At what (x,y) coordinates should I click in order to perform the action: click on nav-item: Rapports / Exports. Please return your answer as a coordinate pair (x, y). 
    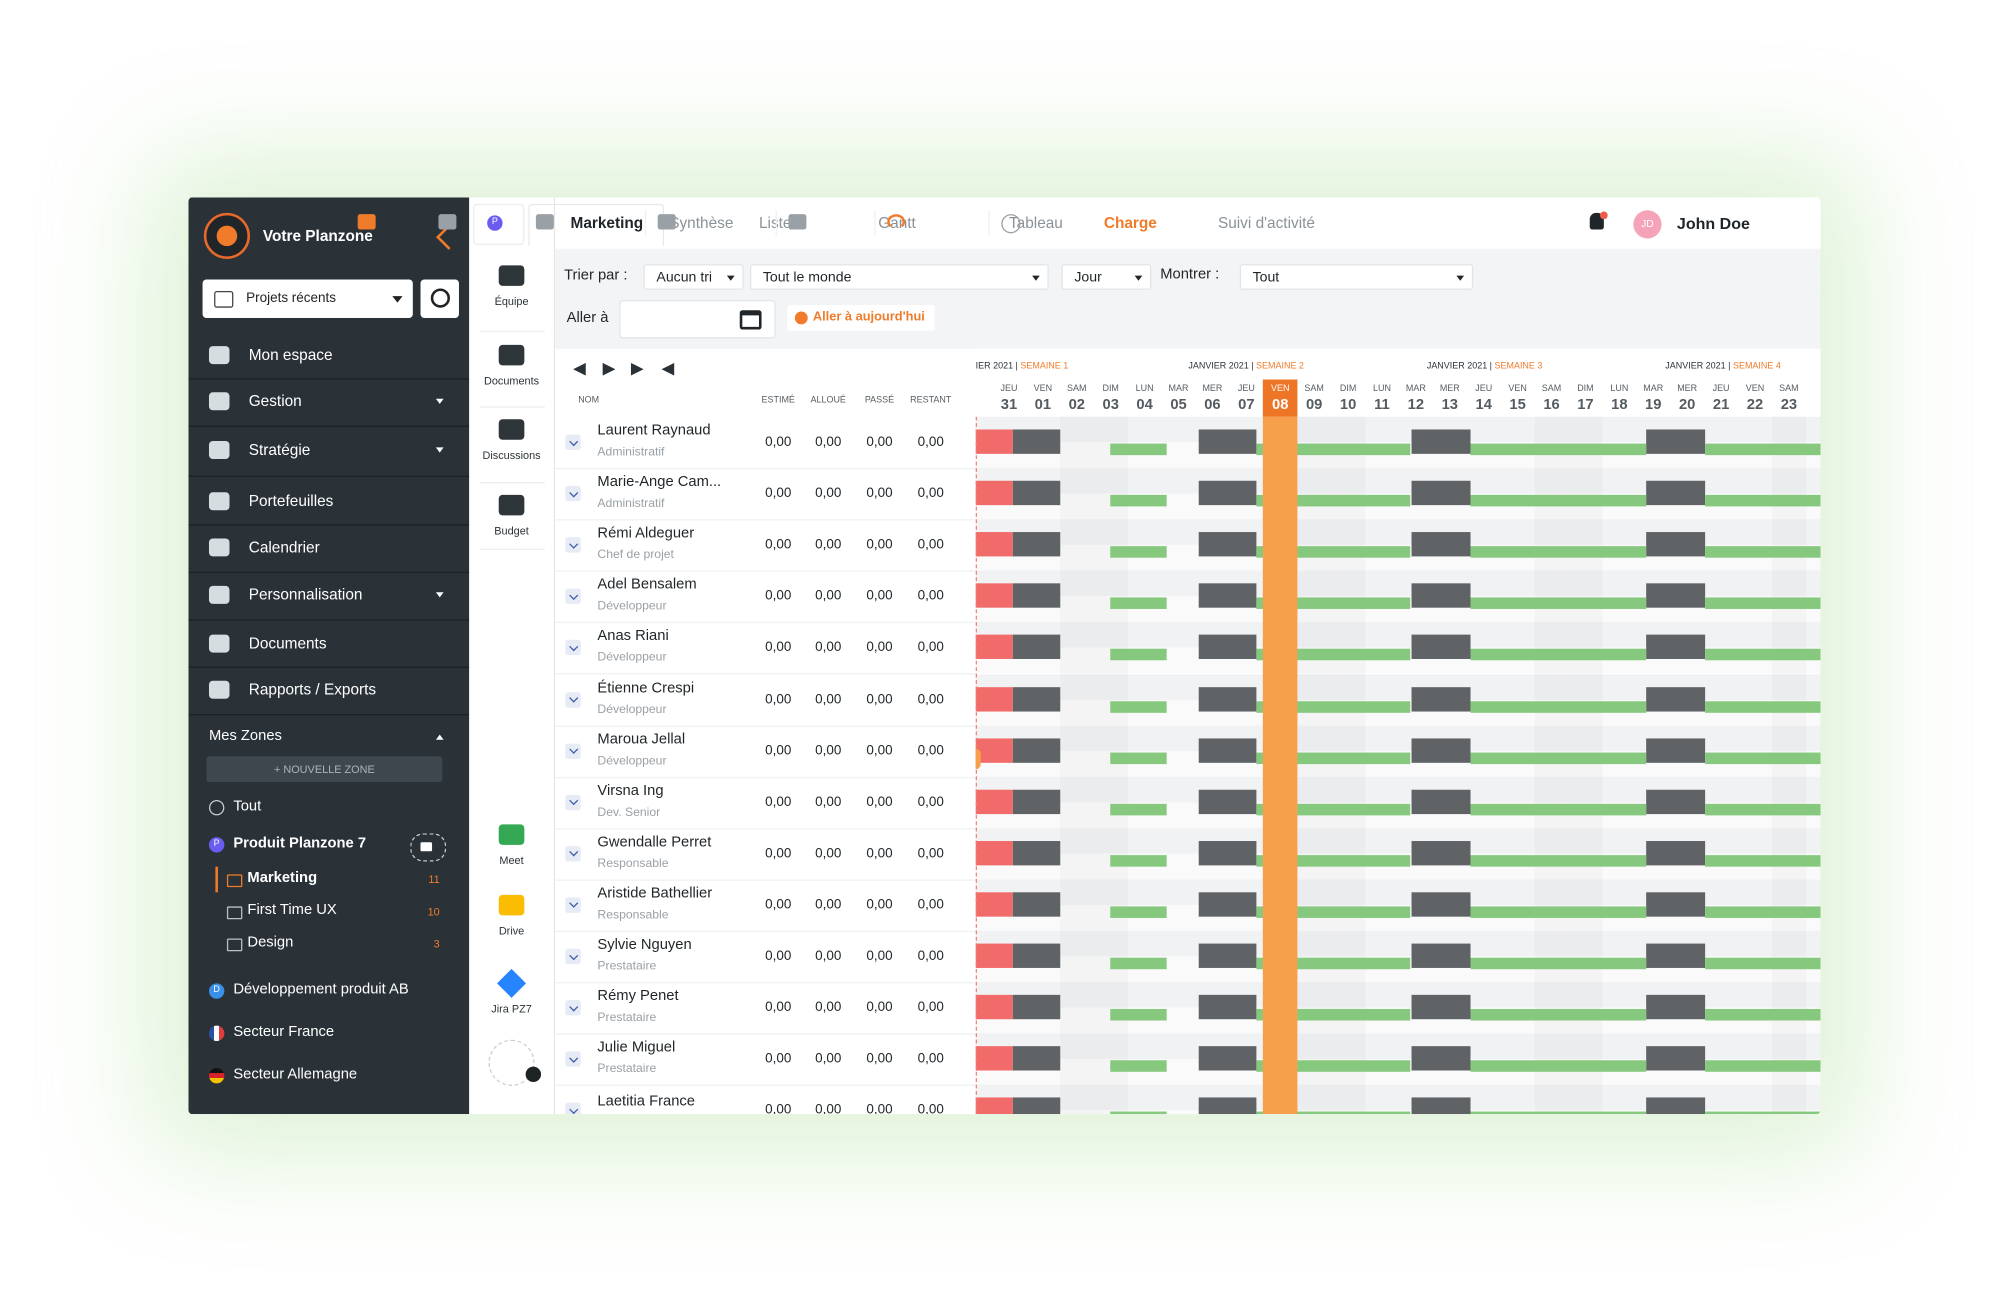
    Looking at the image, I should click on (312, 689).